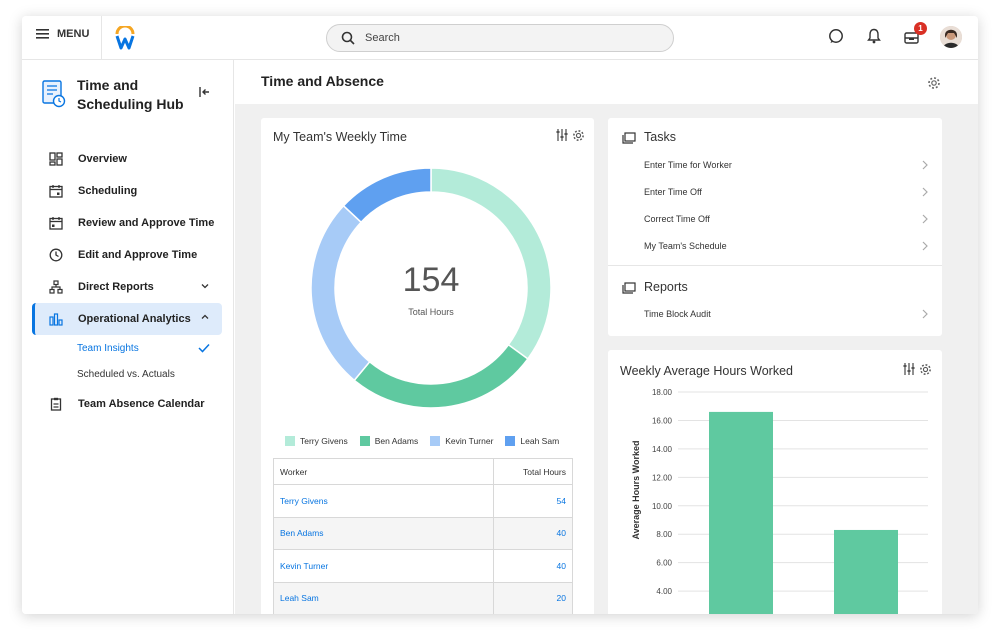 Image resolution: width=1000 pixels, height=642 pixels. I want to click on table-header-row: Worker Total Hours, so click(423, 471).